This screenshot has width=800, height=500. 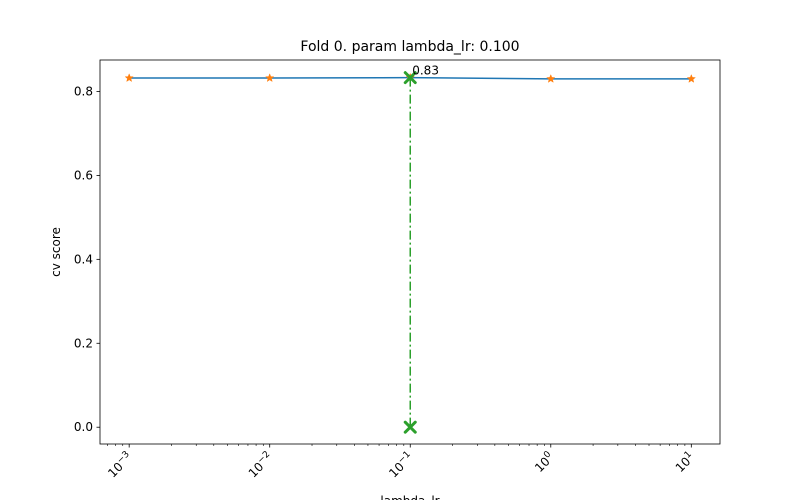 I want to click on best-value-annotation: 0.83, so click(x=425, y=71).